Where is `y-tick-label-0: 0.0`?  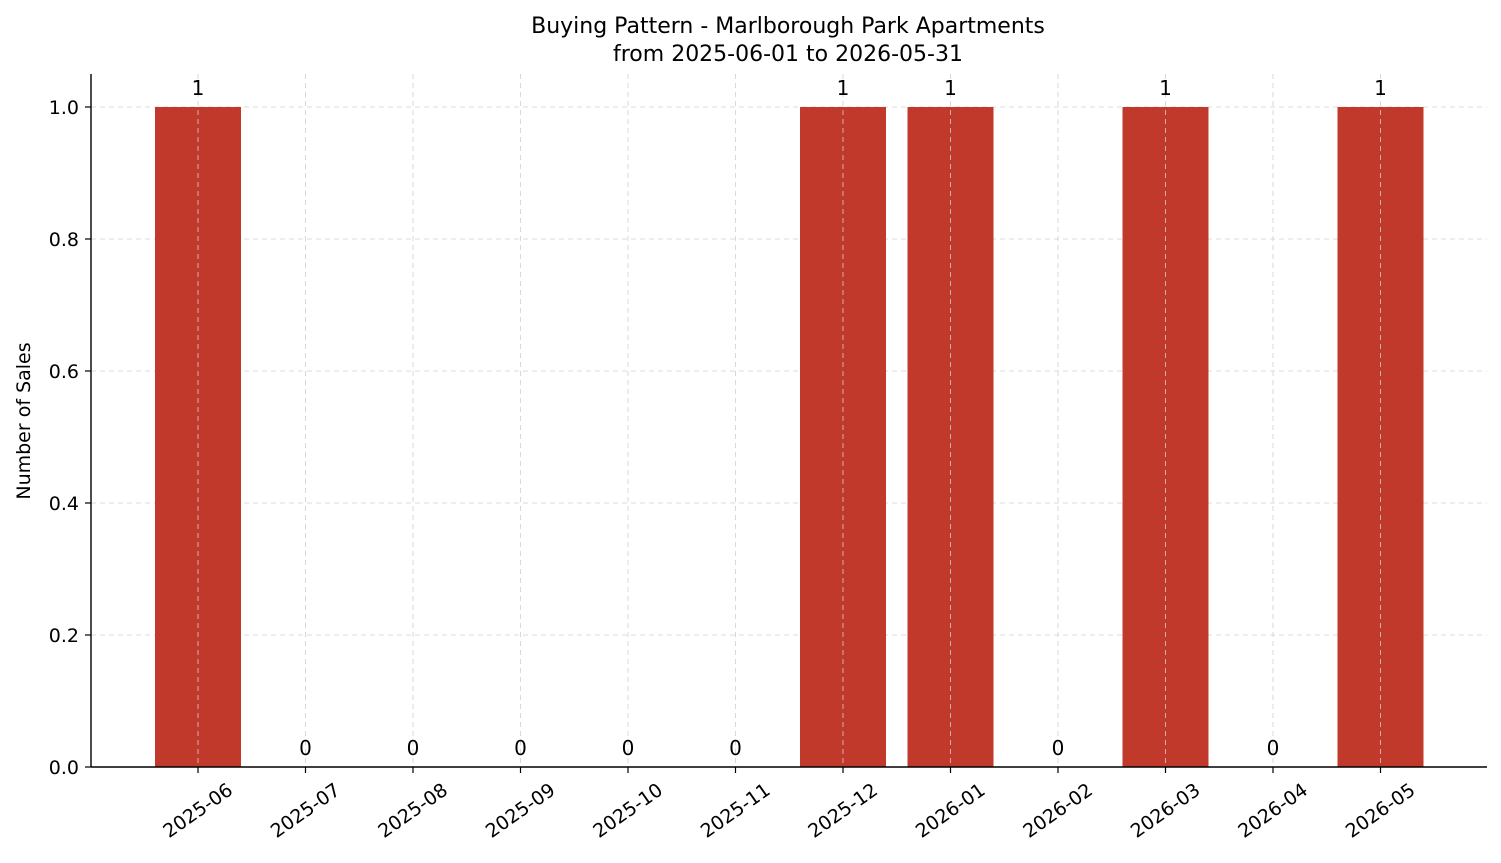 y-tick-label-0: 0.0 is located at coordinates (64, 768).